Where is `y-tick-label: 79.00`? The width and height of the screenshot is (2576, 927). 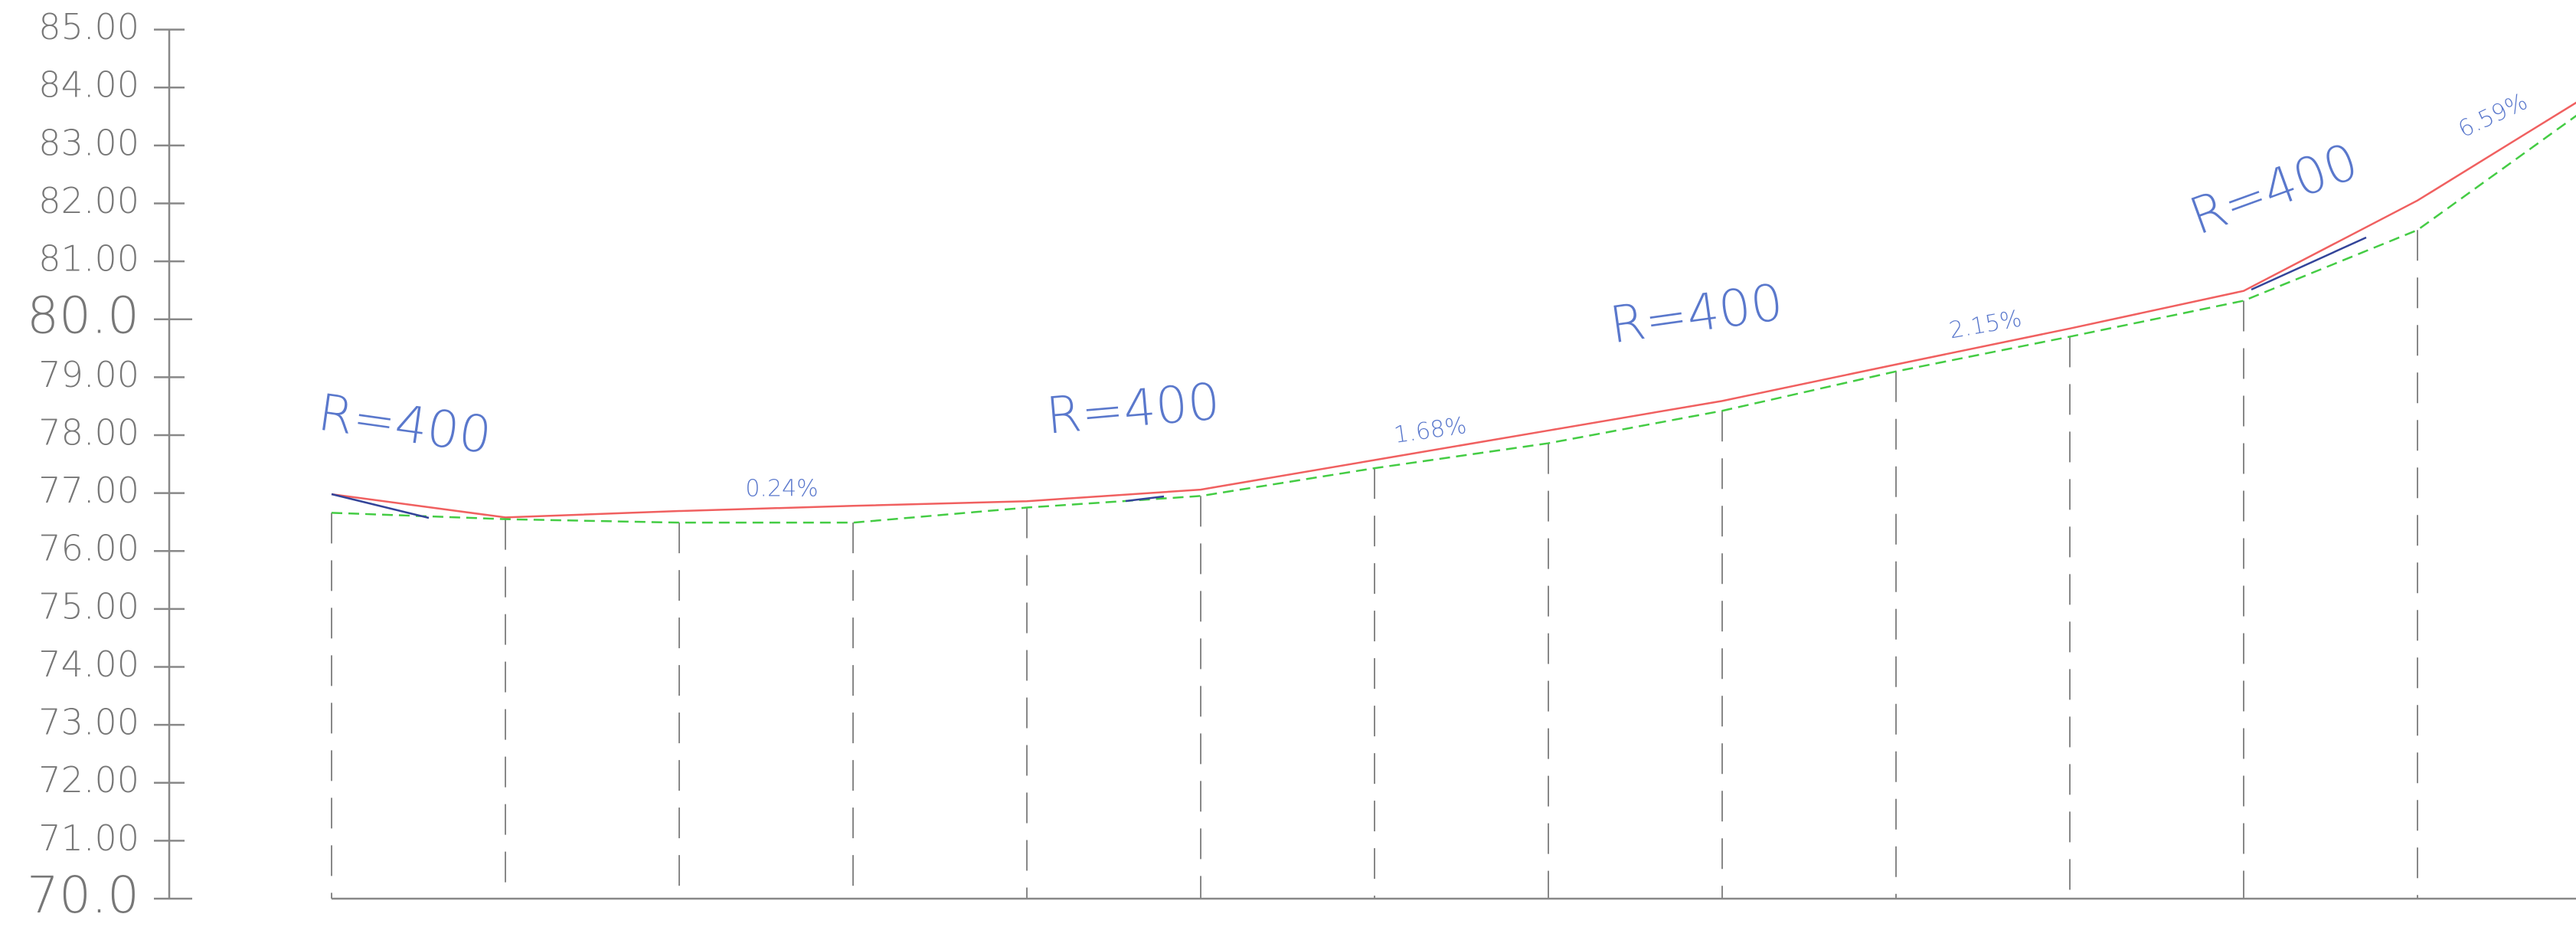 y-tick-label: 79.00 is located at coordinates (88, 374).